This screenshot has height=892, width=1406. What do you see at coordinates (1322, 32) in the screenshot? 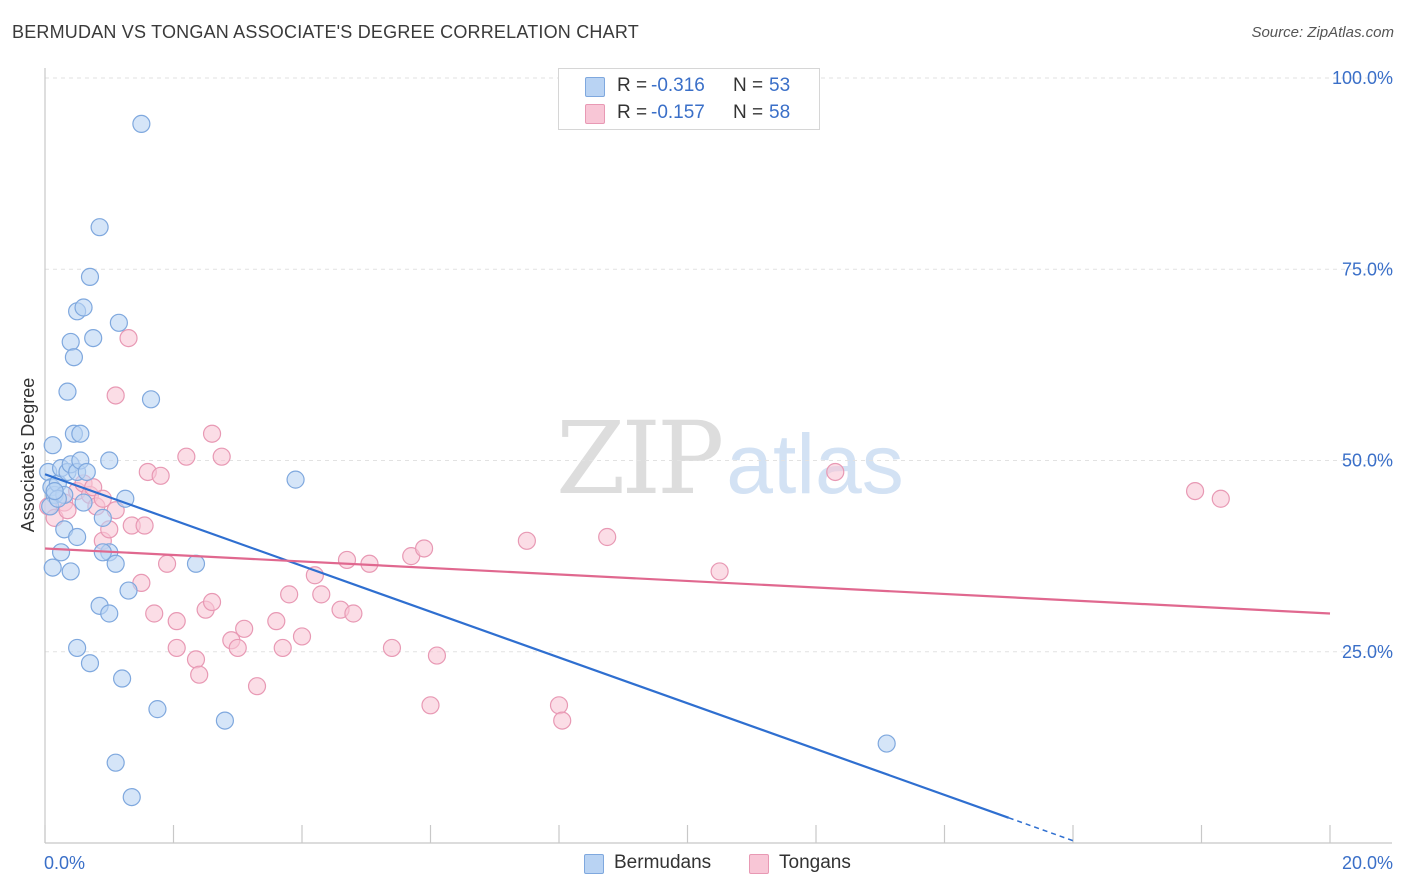
I see `source-credit: Source: ZipAtlas.com` at bounding box center [1322, 32].